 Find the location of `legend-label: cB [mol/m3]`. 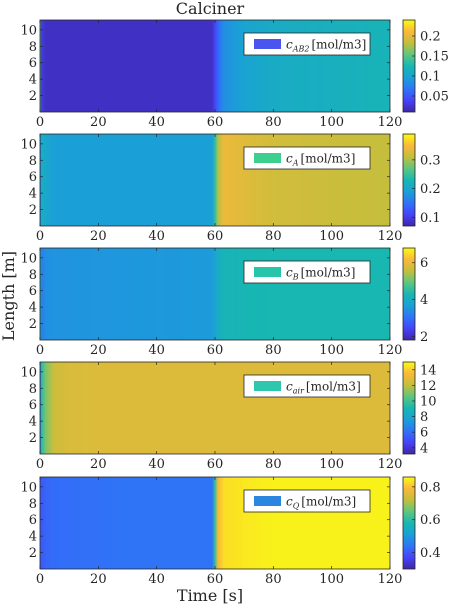

legend-label: cB [mol/m3] is located at coordinates (321, 274).